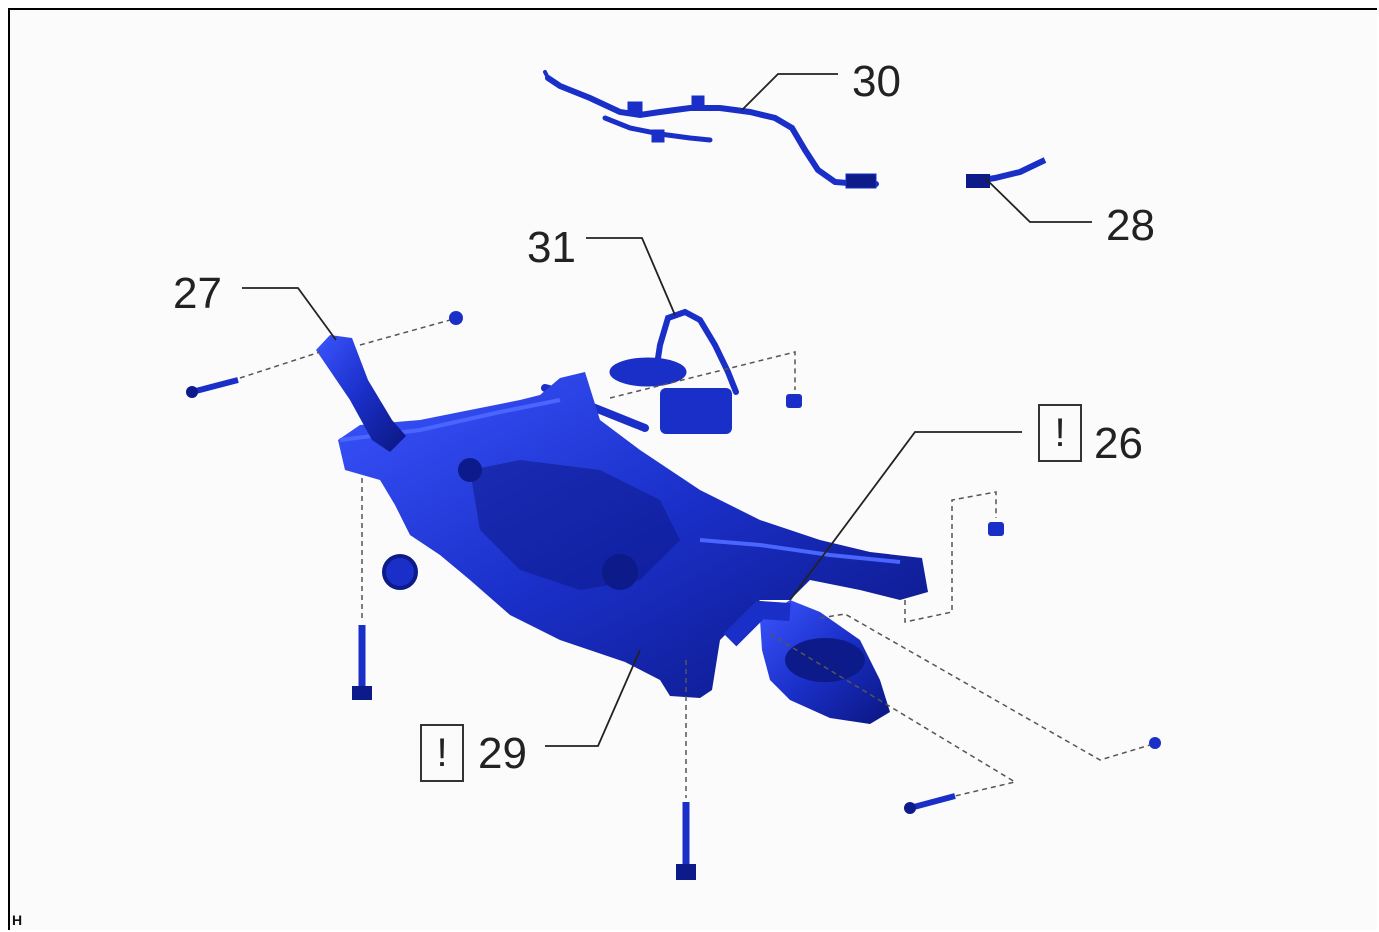 This screenshot has height=932, width=1379. Describe the element at coordinates (442, 753) in the screenshot. I see `warning-icon-29: !` at that location.